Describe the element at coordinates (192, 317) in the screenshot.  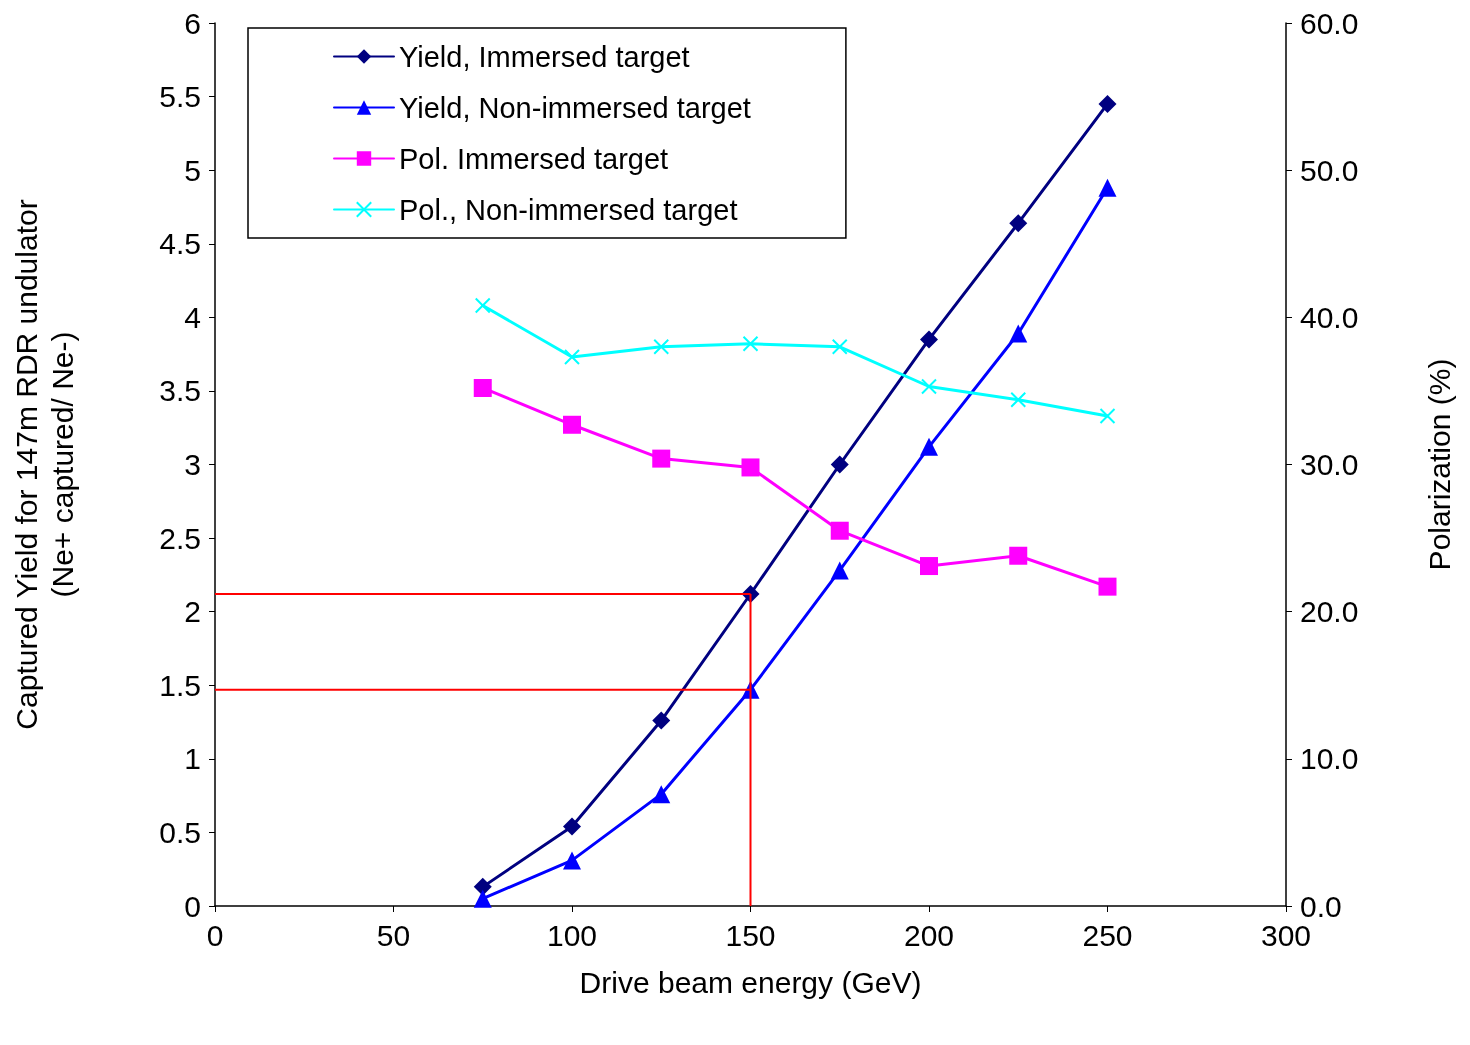
I see `y-tick-label: 4` at that location.